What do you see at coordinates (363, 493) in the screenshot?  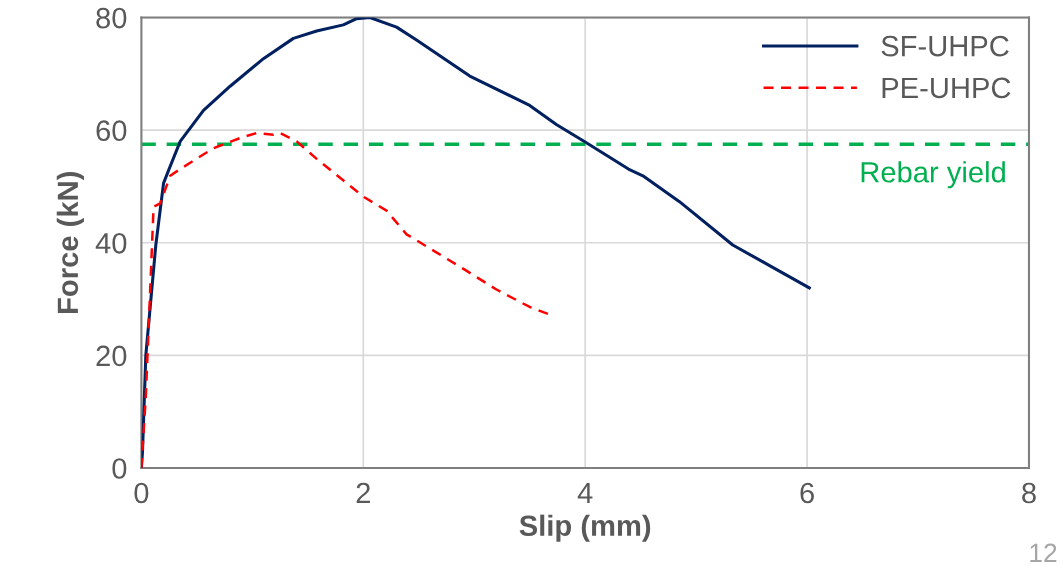 I see `x-tick-label: 2` at bounding box center [363, 493].